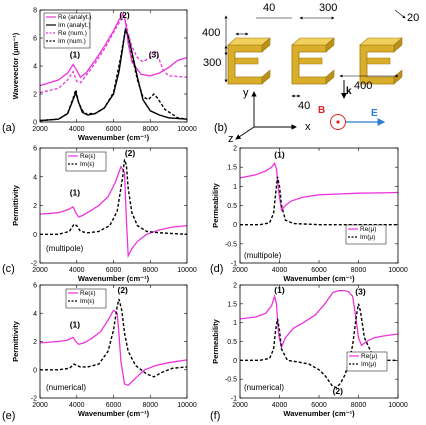  I want to click on legend-label-c-1: Im(ε), so click(87, 164).